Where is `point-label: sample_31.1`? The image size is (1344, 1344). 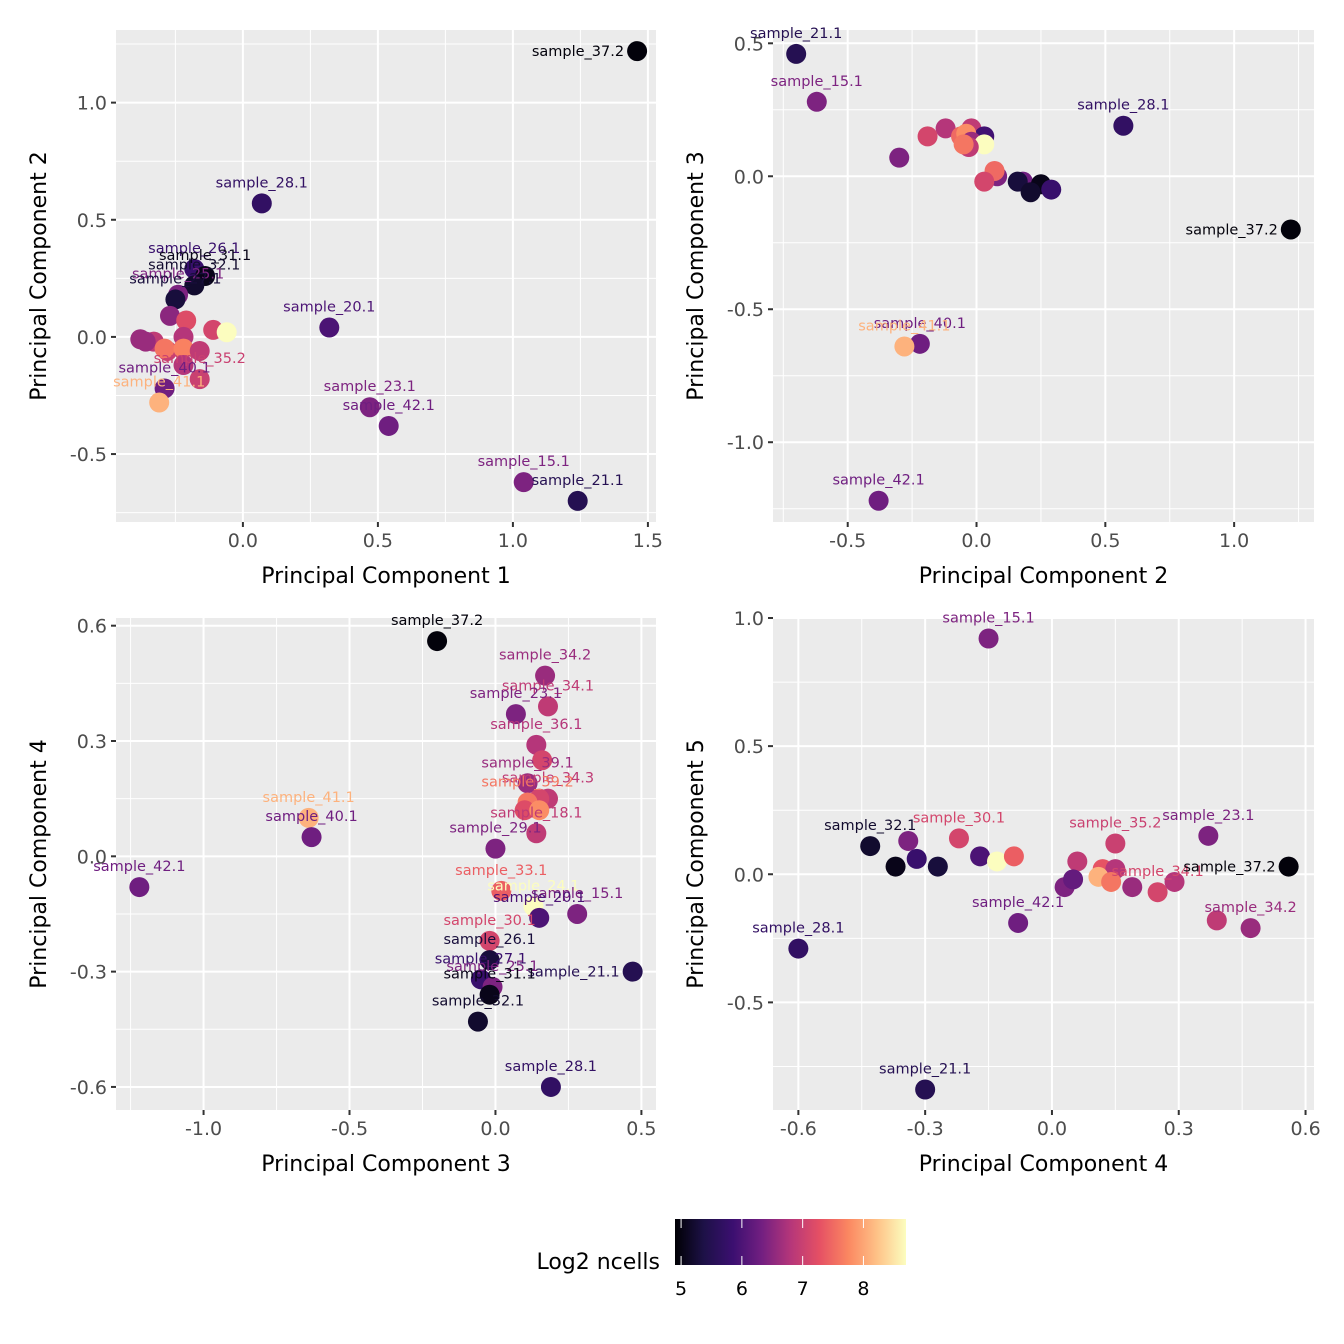 point-label: sample_31.1 is located at coordinates (205, 256).